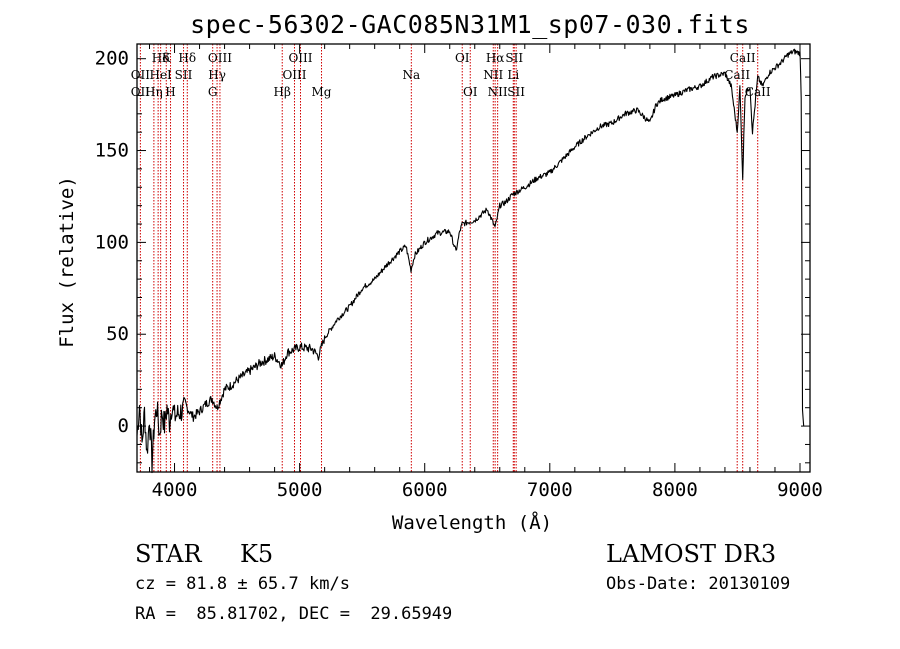  I want to click on y-tick-label: 150, so click(112, 151).